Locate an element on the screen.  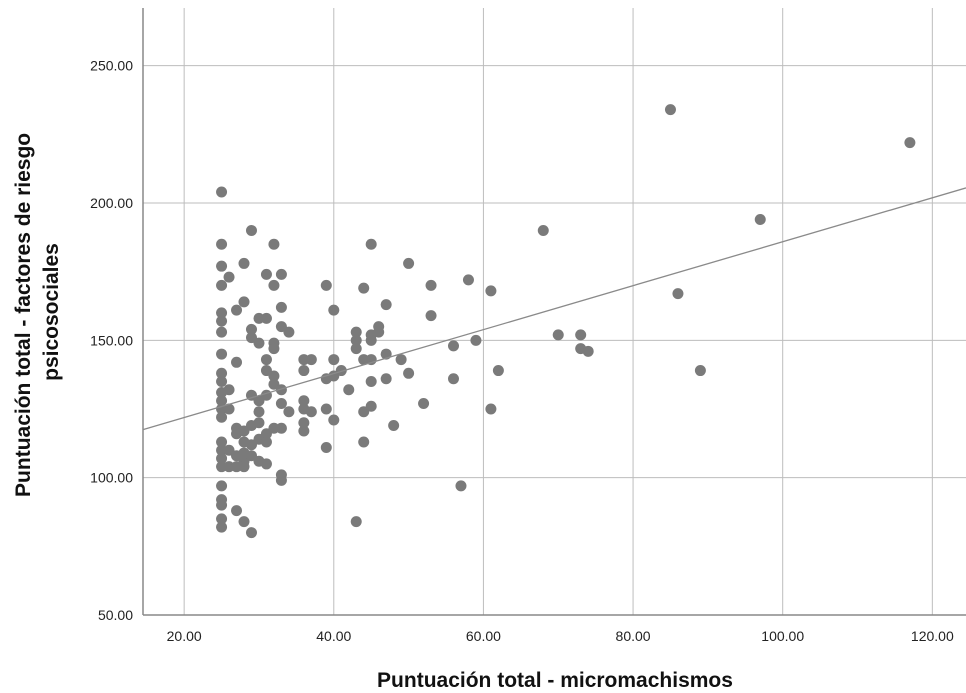
y-tick-label: 100.00 is located at coordinates (111, 478).